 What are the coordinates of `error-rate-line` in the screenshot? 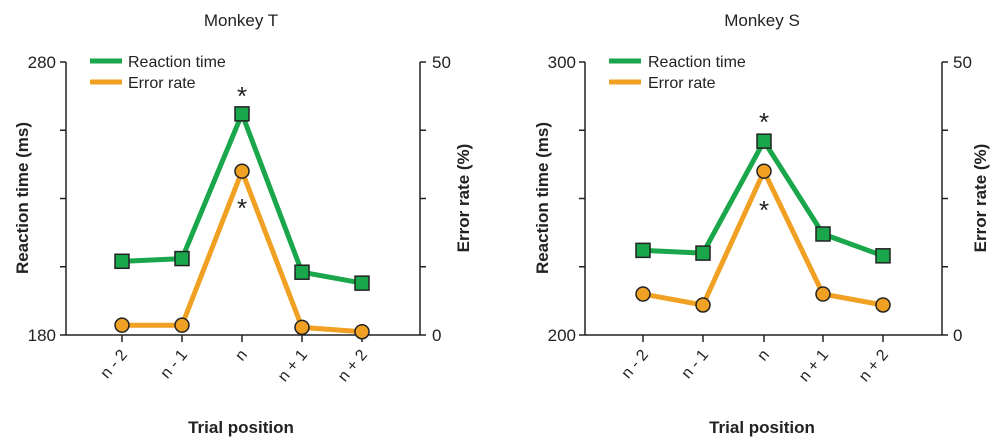 It's located at (763, 238).